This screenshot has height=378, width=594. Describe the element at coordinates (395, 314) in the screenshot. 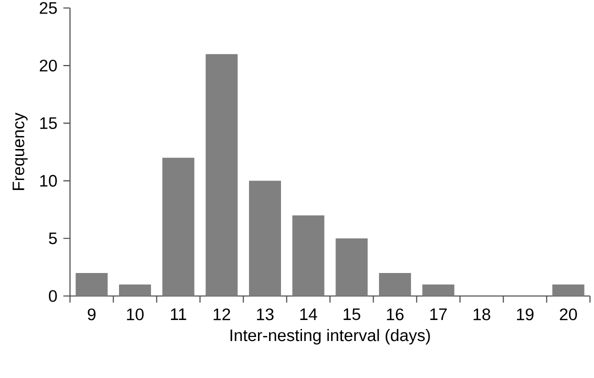

I see `x-tick-label: 16` at that location.